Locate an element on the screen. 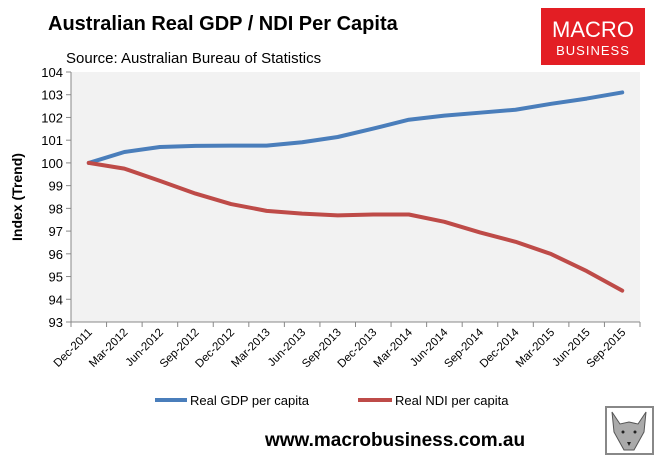 This screenshot has height=462, width=661. y-tick-label: 96 is located at coordinates (56, 254).